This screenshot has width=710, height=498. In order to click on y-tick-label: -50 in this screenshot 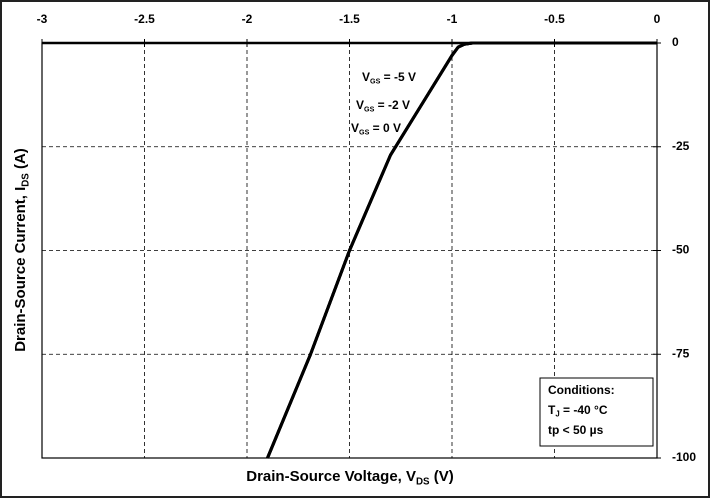, I will do `click(681, 250)`.